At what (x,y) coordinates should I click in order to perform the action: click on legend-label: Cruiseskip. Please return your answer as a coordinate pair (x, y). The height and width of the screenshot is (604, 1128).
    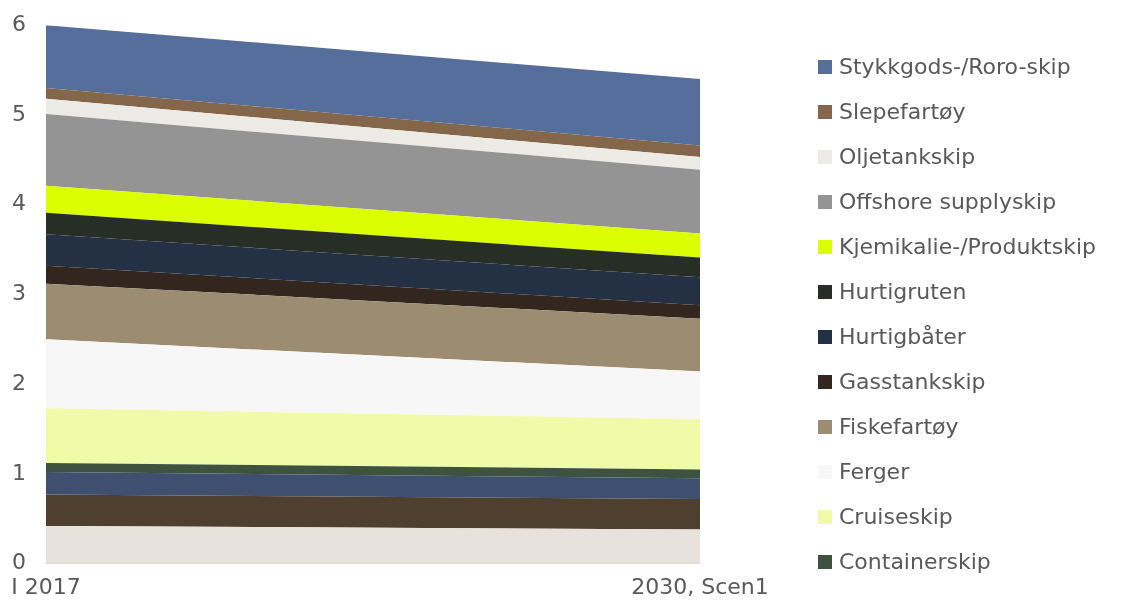
    Looking at the image, I should click on (896, 516).